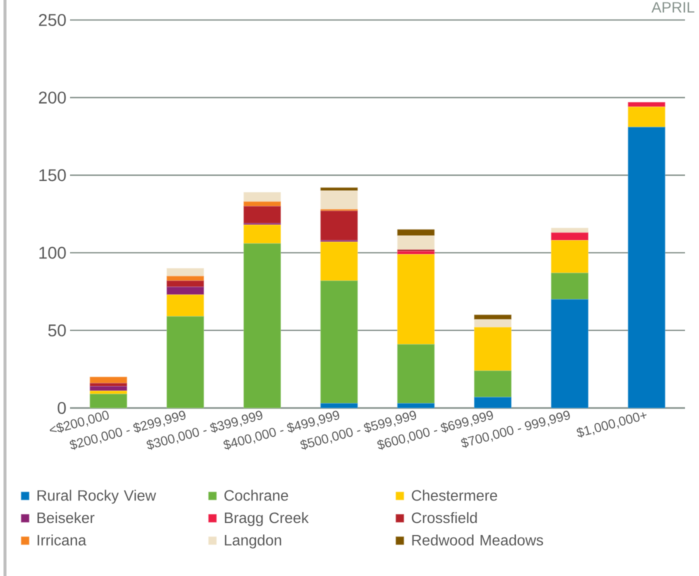  Describe the element at coordinates (52, 98) in the screenshot. I see `y-tick-label: 200` at that location.